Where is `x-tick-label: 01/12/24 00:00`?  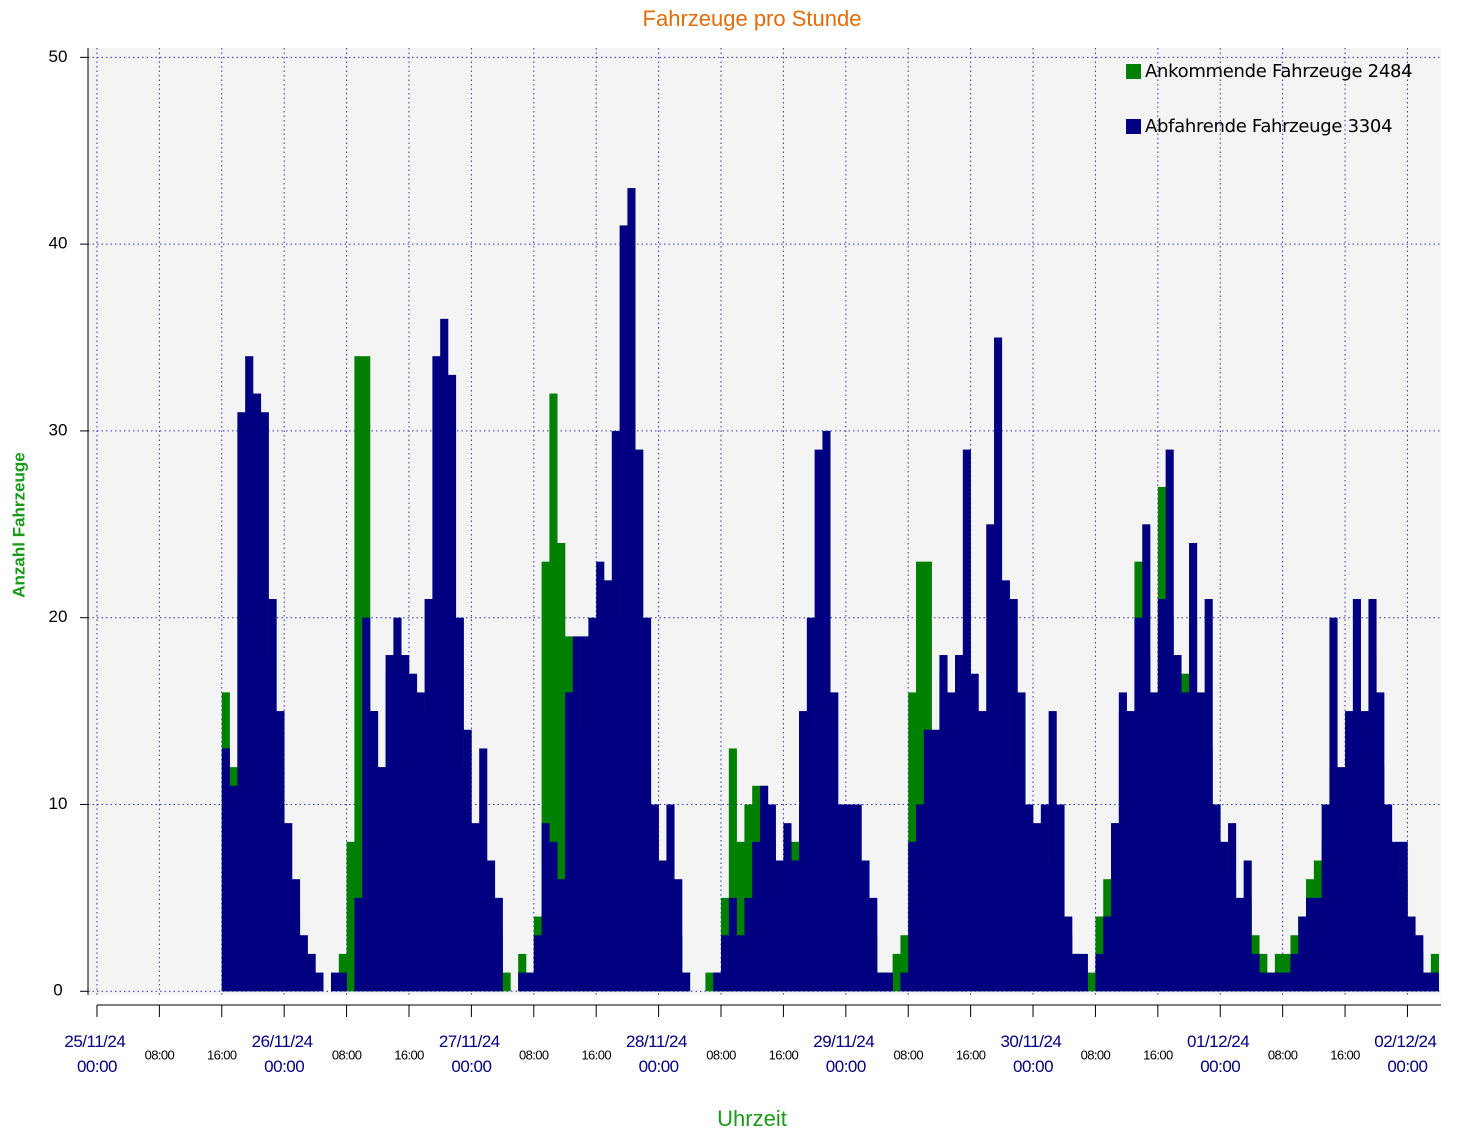
x-tick-label: 01/12/24 00:00 is located at coordinates (1220, 1054).